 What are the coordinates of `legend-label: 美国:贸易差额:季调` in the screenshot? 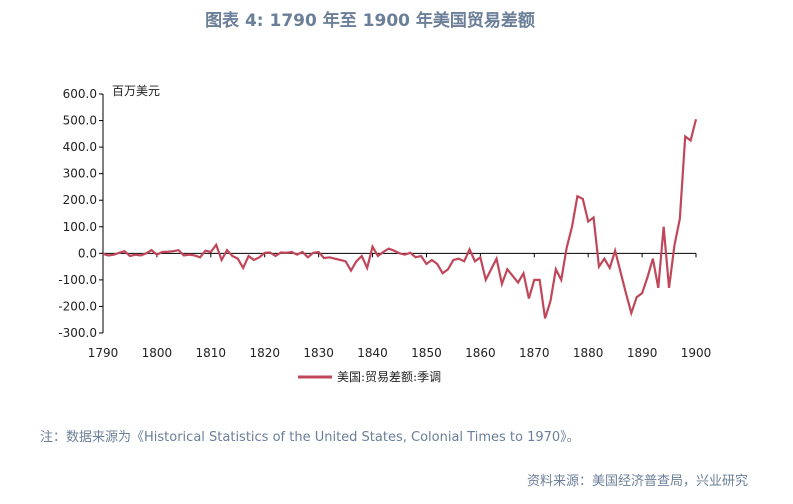 It's located at (389, 377).